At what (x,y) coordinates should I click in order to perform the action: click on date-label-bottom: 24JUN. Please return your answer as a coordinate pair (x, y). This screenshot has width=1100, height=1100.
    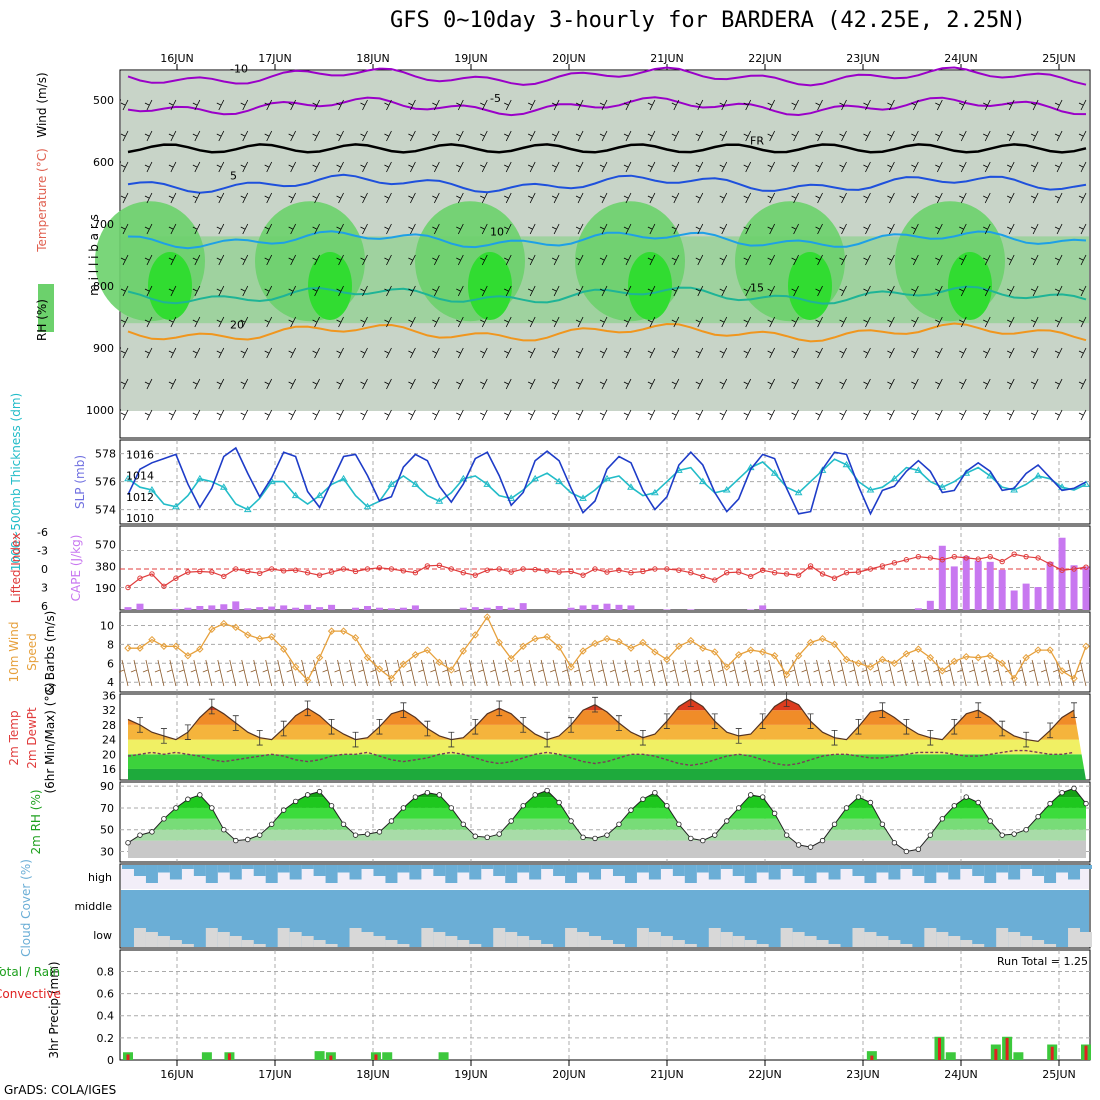
    Looking at the image, I should click on (961, 1074).